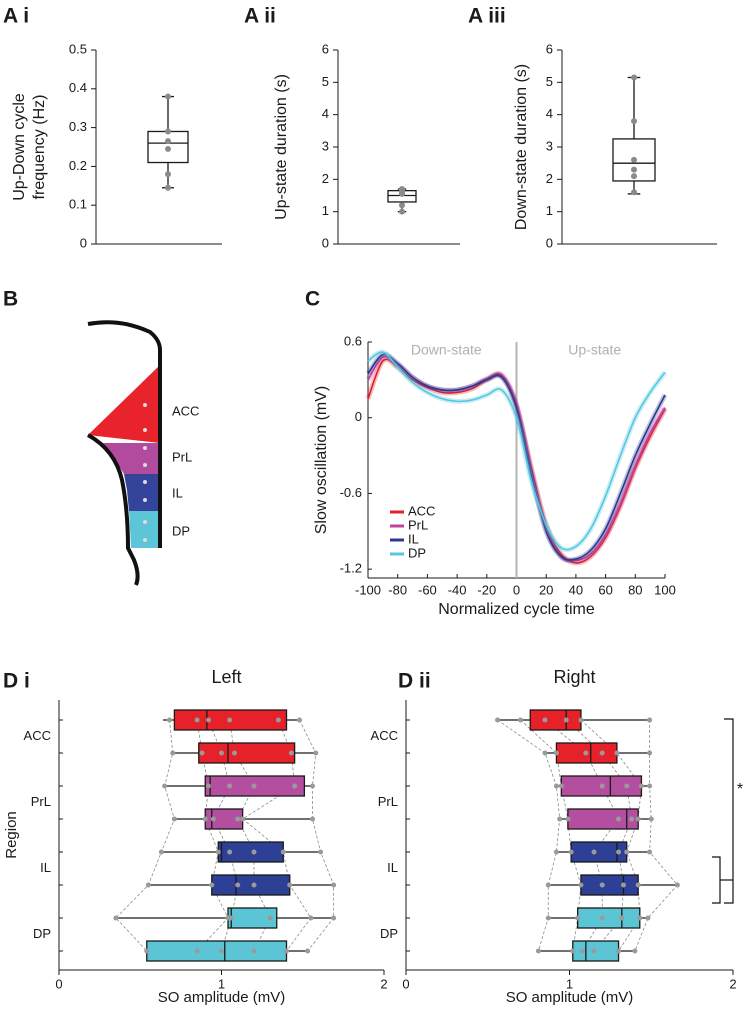 This screenshot has width=745, height=1013. Describe the element at coordinates (321, 460) in the screenshot. I see `y-axis-label: Slow oscillation (mV)` at that location.